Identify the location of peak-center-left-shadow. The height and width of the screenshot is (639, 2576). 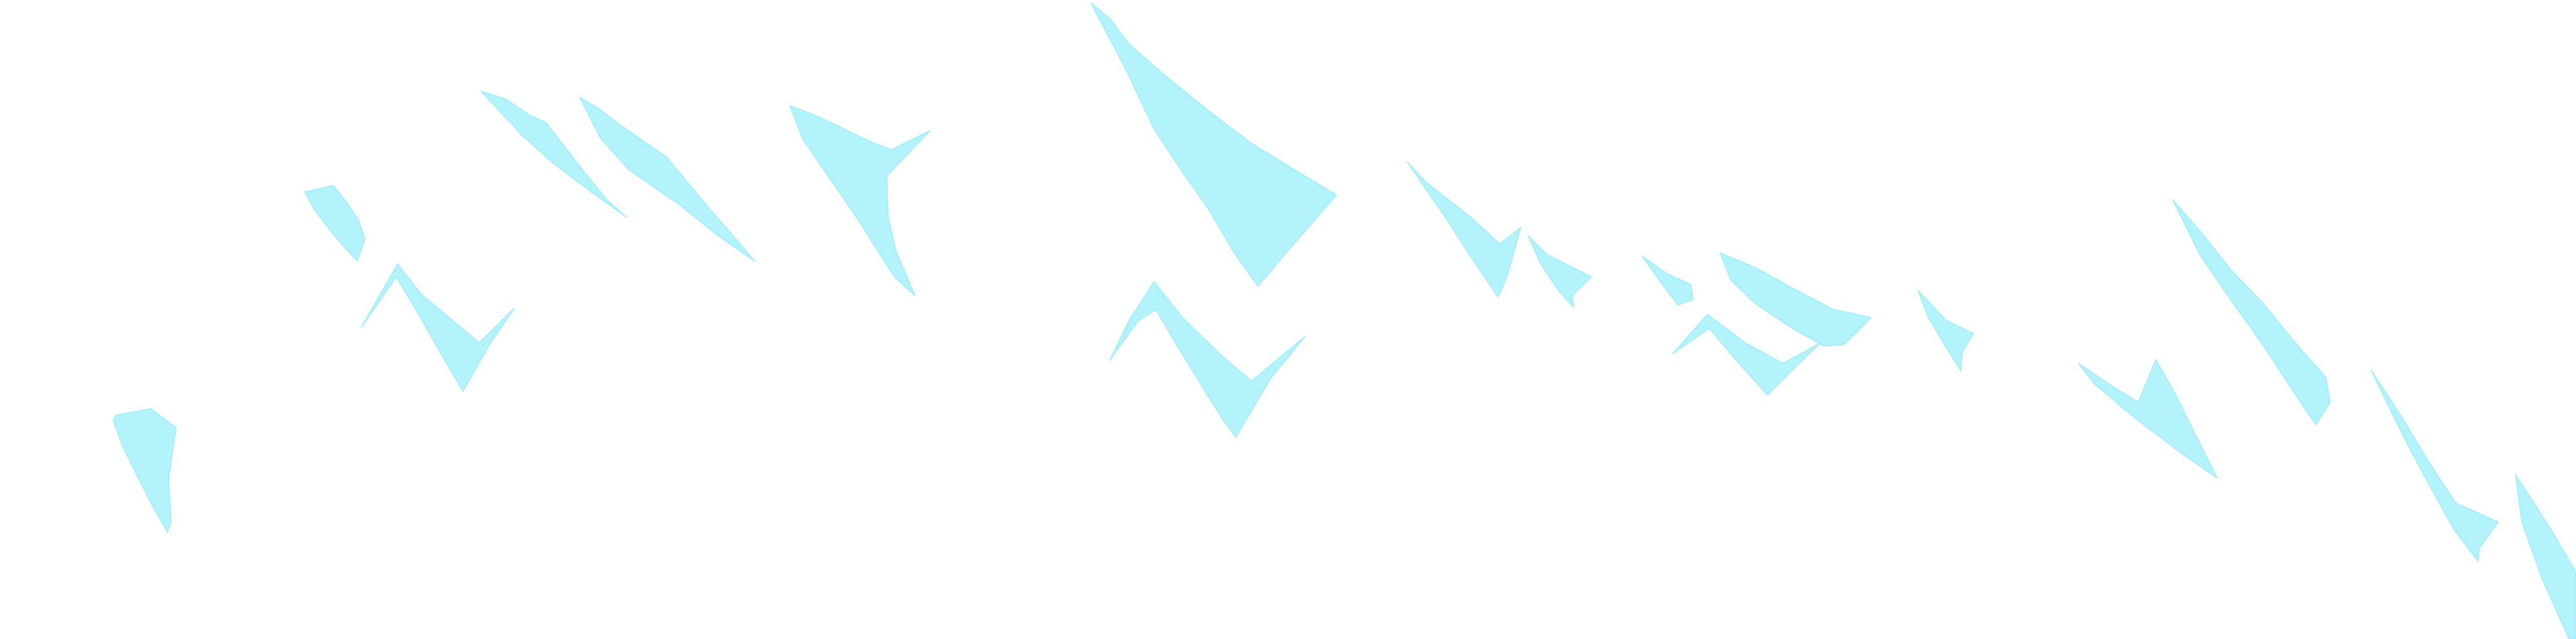
(859, 201).